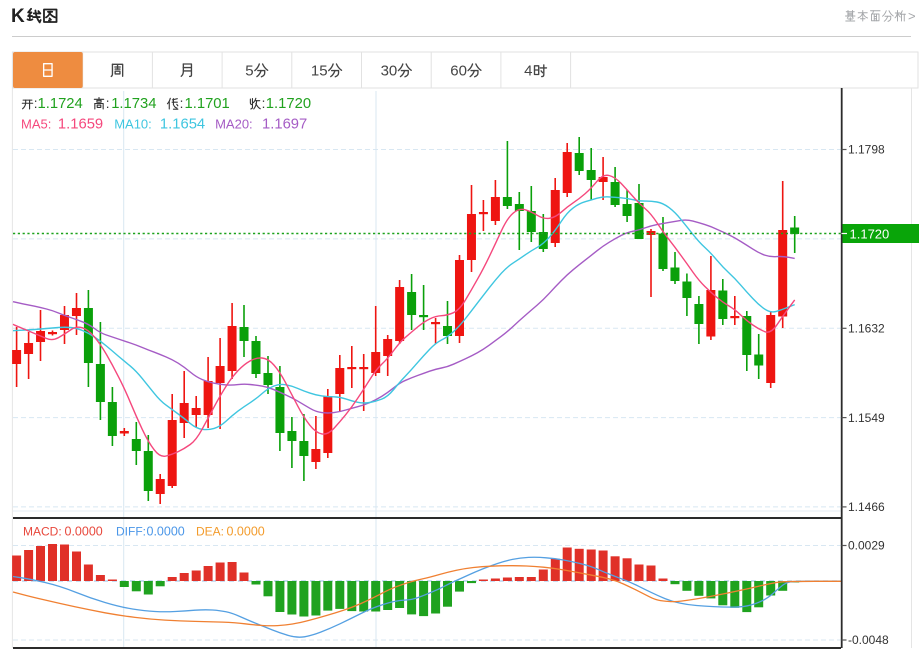  I want to click on svg-text: 4, so click(528, 70).